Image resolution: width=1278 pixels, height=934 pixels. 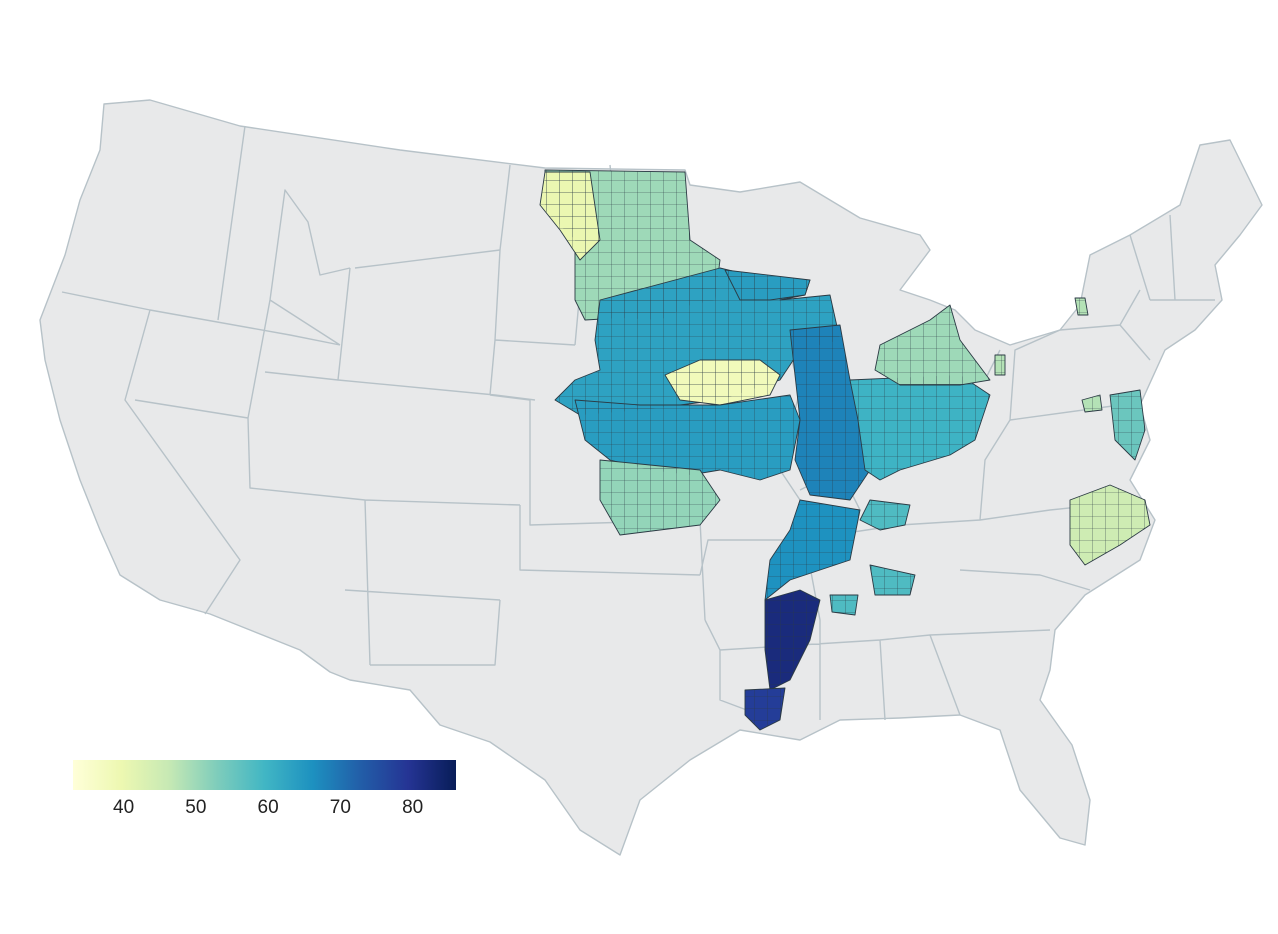 What do you see at coordinates (264, 775) in the screenshot?
I see `colorbar-gradient` at bounding box center [264, 775].